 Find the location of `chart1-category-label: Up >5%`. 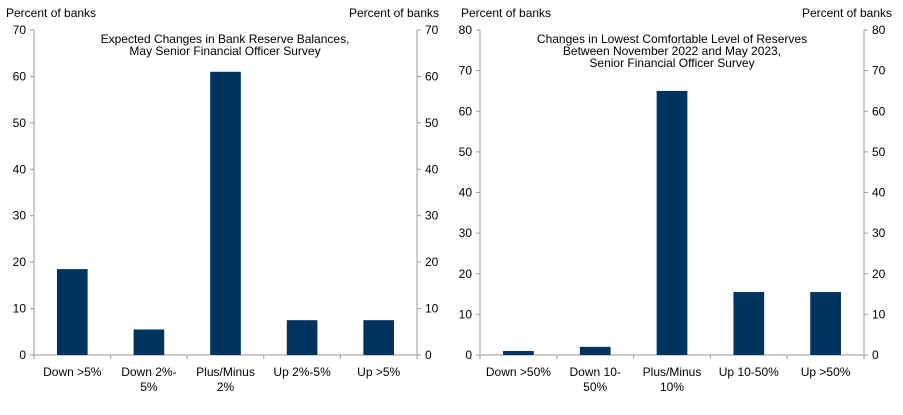

chart1-category-label: Up >5% is located at coordinates (378, 372).